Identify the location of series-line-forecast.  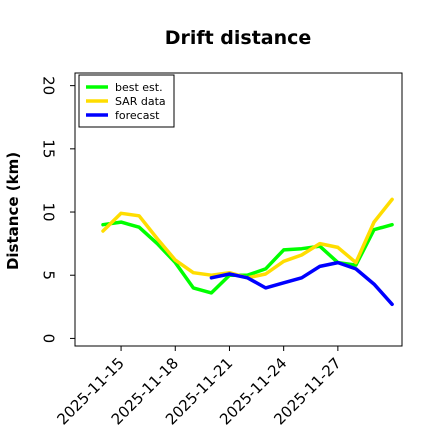
(301, 283).